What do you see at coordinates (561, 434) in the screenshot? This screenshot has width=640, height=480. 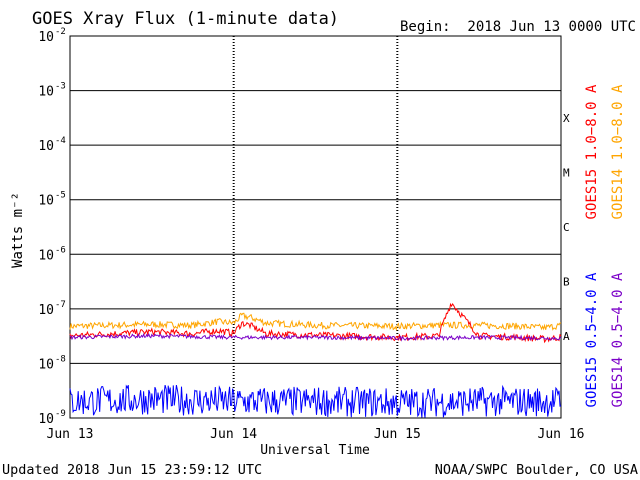 I see `x-tick-label: Jun 16` at bounding box center [561, 434].